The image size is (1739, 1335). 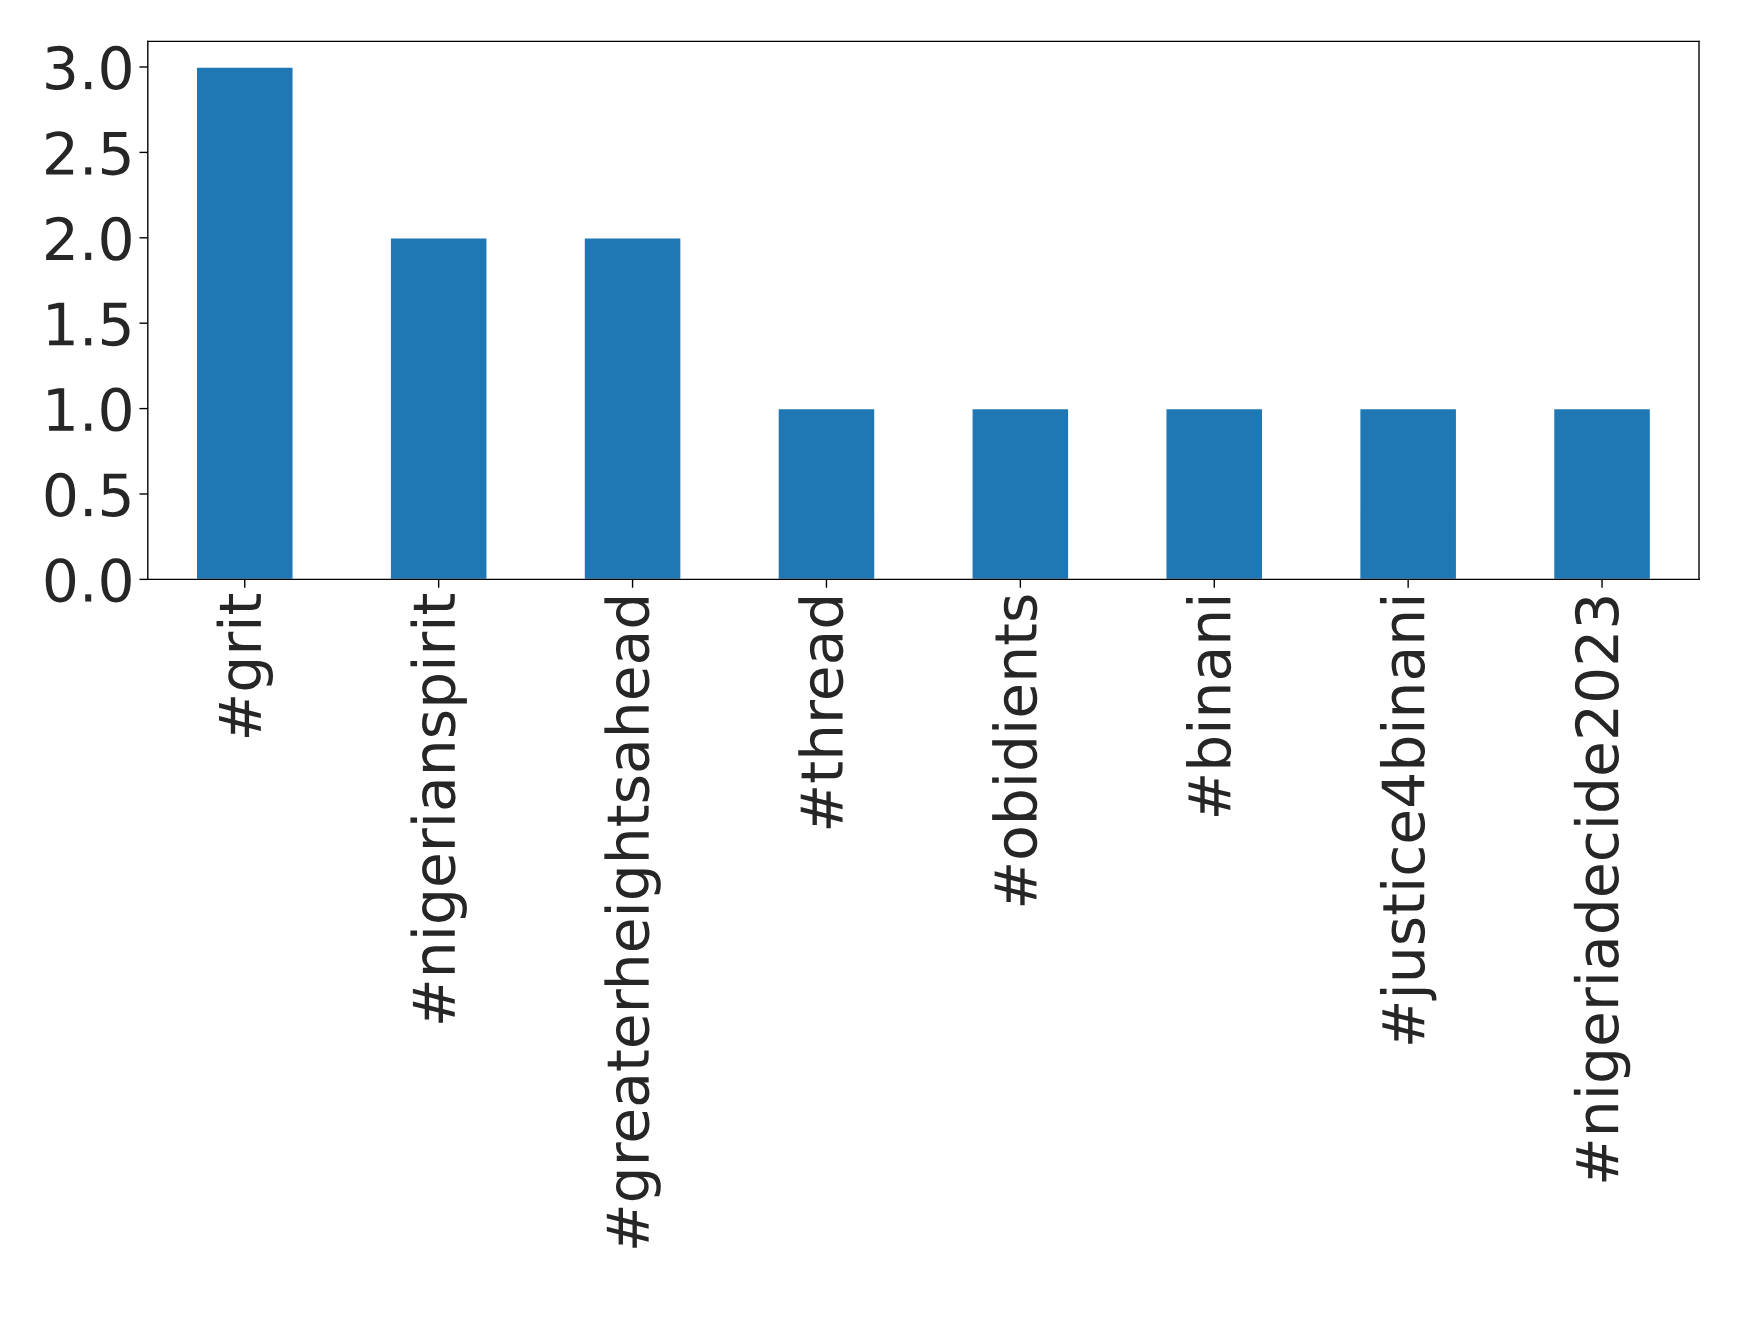 What do you see at coordinates (89, 324) in the screenshot?
I see `y-tick-label: 1.5` at bounding box center [89, 324].